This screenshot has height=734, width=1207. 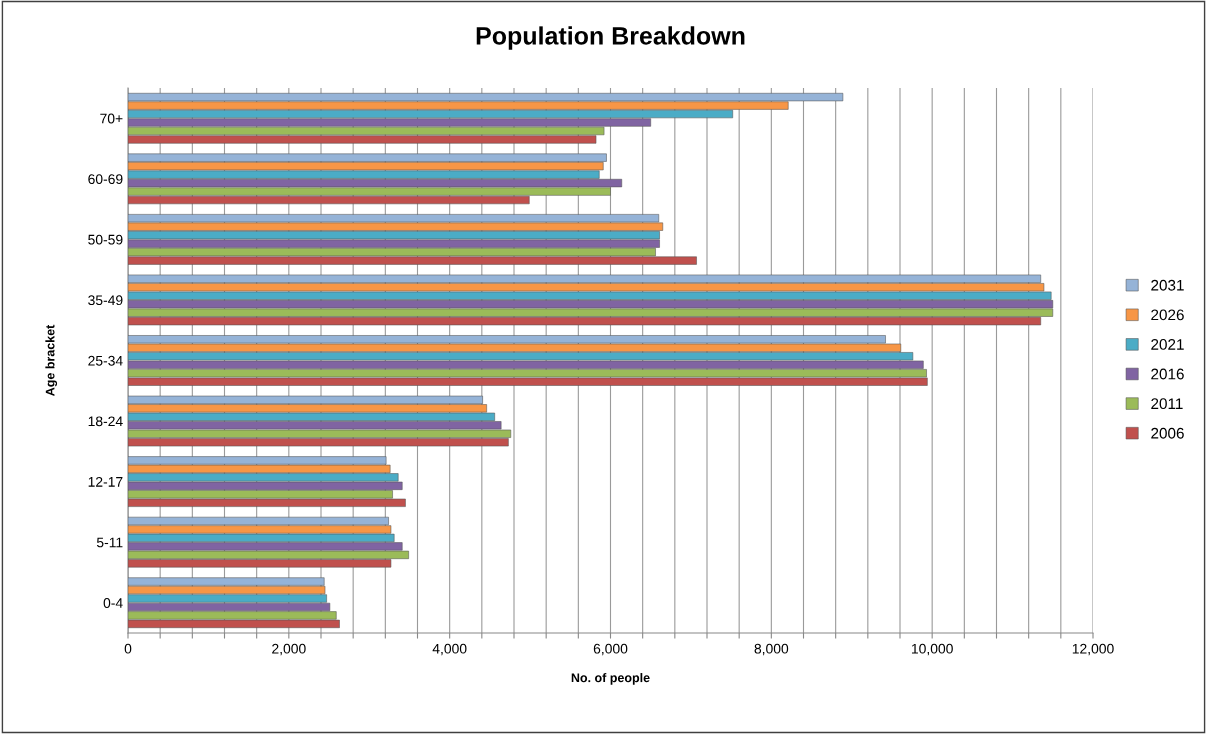 I want to click on legend-label: 2021, so click(x=1167, y=344).